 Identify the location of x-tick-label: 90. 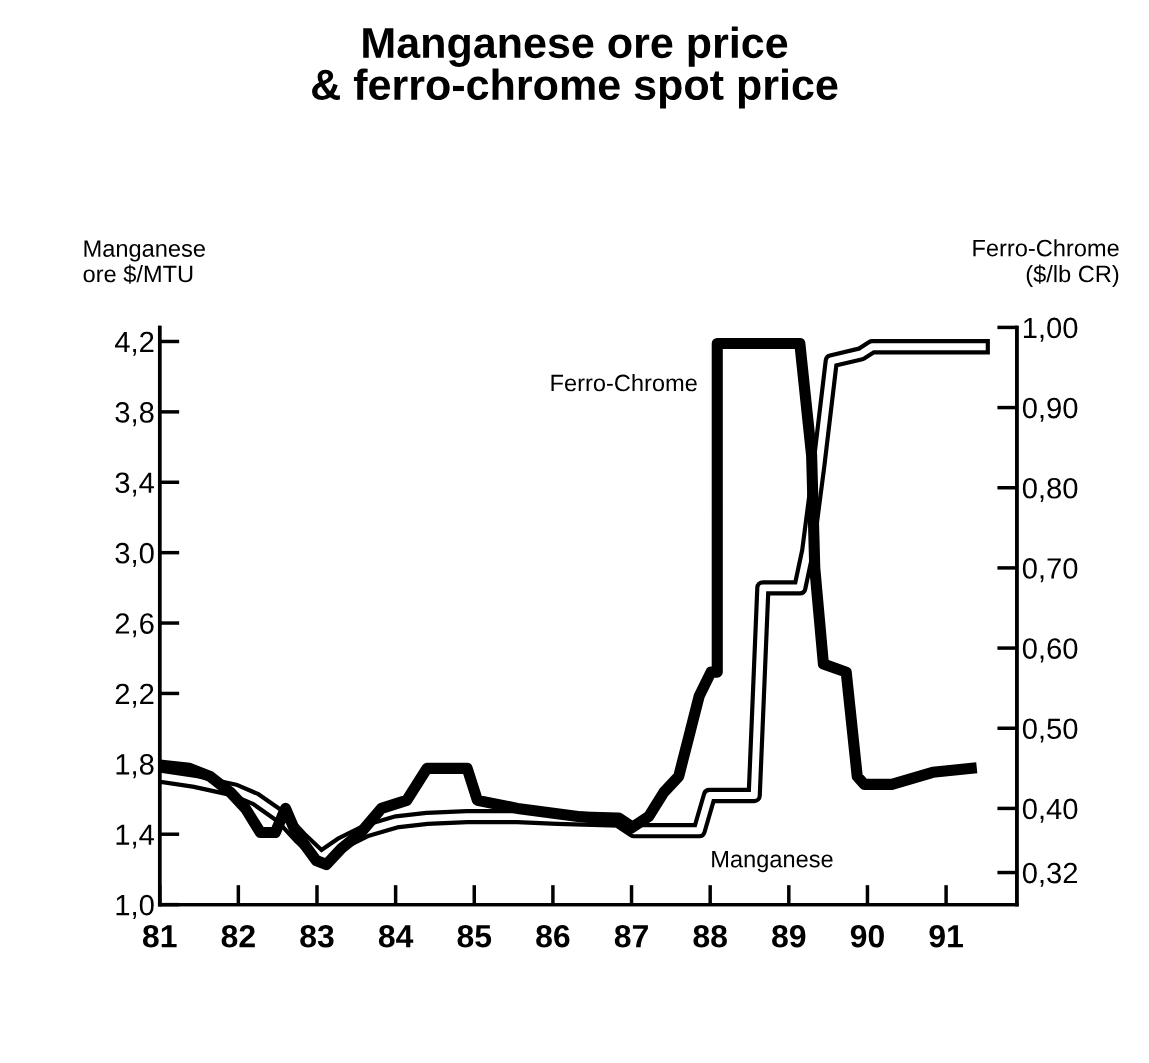
(867, 936).